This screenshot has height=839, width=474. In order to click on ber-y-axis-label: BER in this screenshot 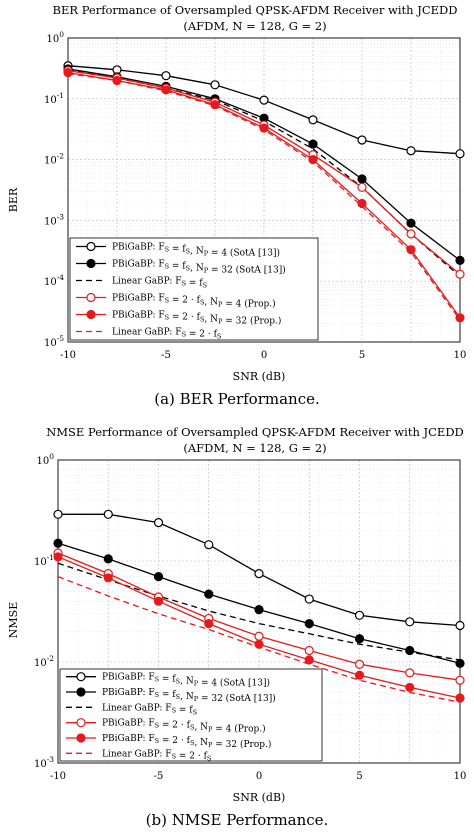, I will do `click(13, 199)`.